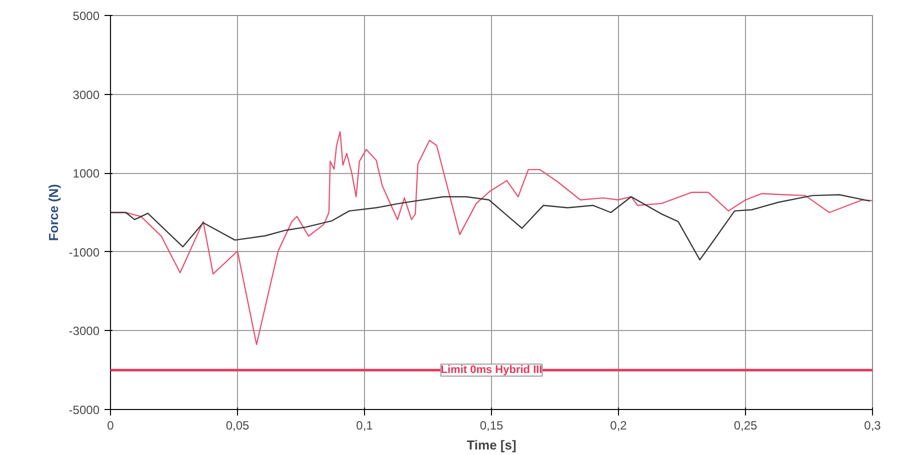 The height and width of the screenshot is (455, 902). Describe the element at coordinates (86, 16) in the screenshot. I see `y-tick-label: 5000` at that location.